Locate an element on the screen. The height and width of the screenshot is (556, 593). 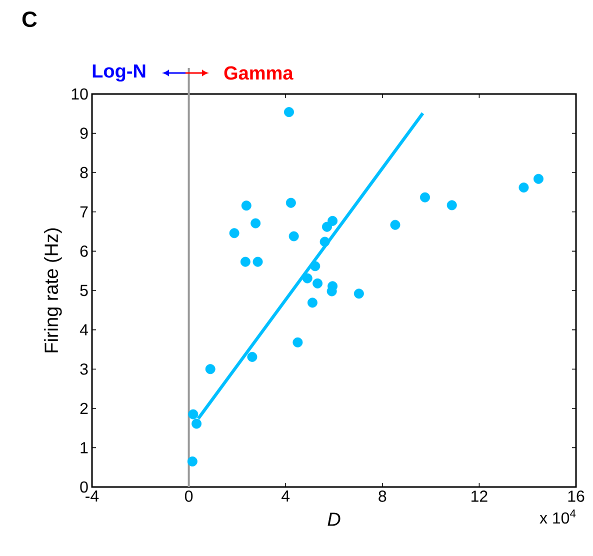
text: Log-N is located at coordinates (119, 73).